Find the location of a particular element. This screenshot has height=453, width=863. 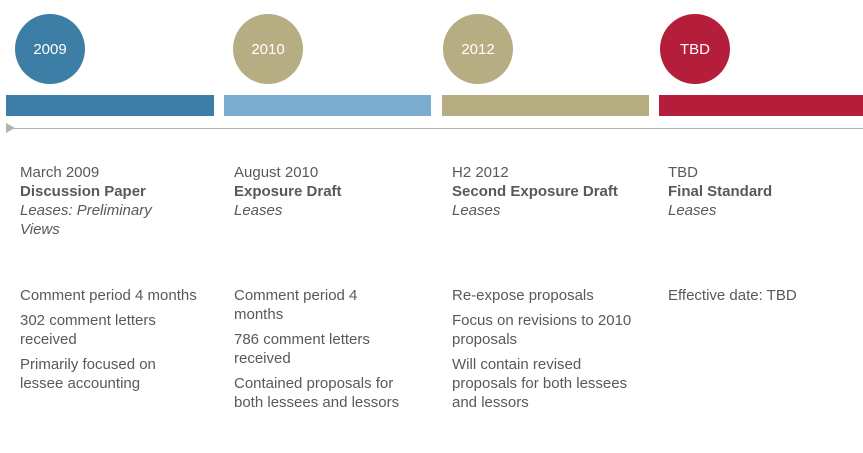

milestone-subtitle: Leases: Preliminary Views is located at coordinates (86, 220).